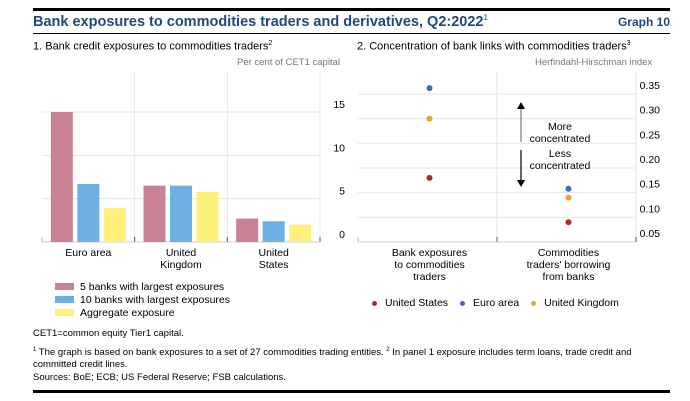 The width and height of the screenshot is (690, 401). Describe the element at coordinates (650, 111) in the screenshot. I see `y-tick-label: 0.30` at that location.